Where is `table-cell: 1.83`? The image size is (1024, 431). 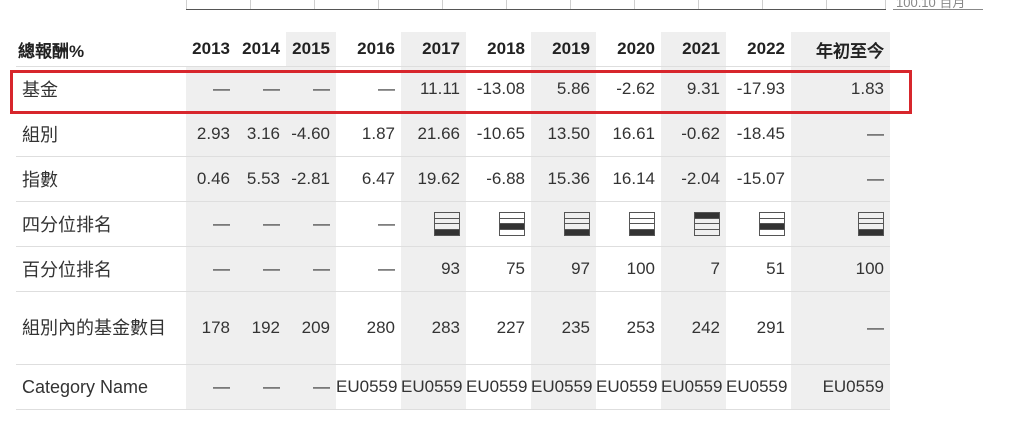 table-cell: 1.83 is located at coordinates (840, 89).